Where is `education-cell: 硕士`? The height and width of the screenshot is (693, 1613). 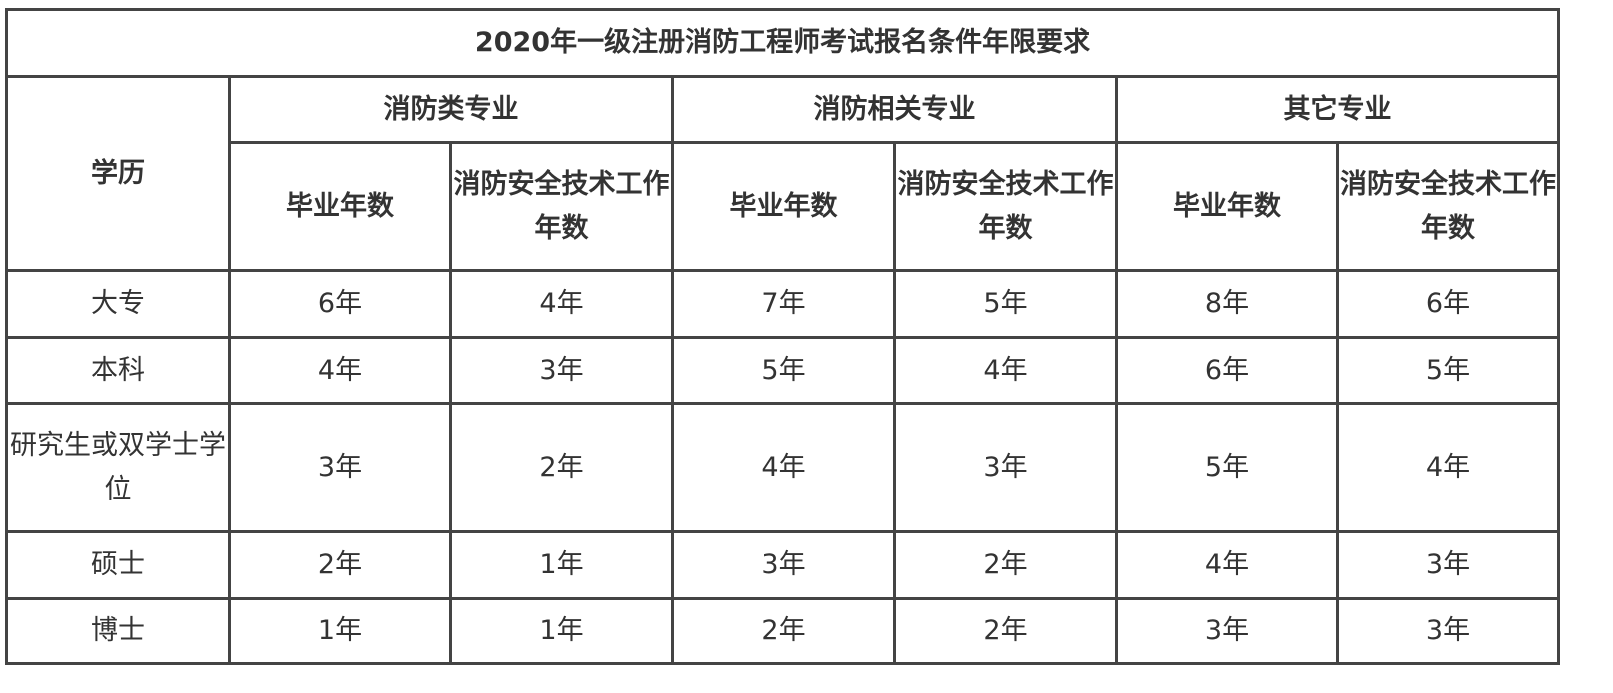
education-cell: 硕士 is located at coordinates (118, 565).